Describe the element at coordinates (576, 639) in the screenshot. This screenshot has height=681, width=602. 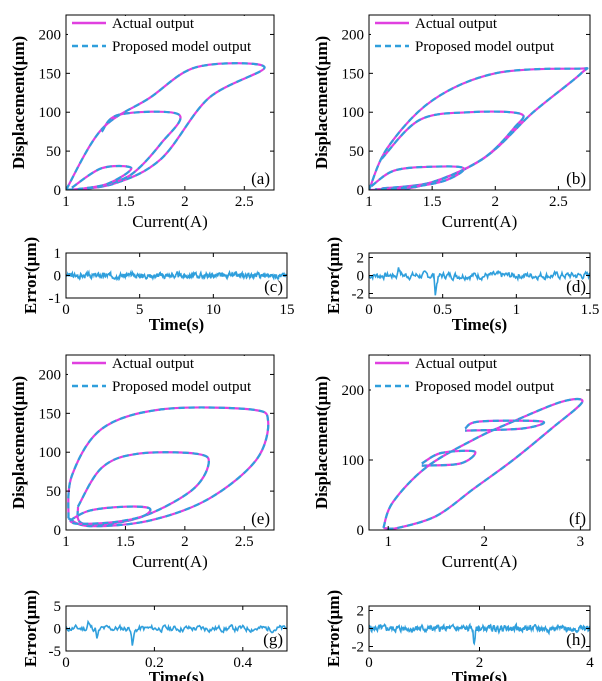
I see `panel-tag-h: (h)` at that location.